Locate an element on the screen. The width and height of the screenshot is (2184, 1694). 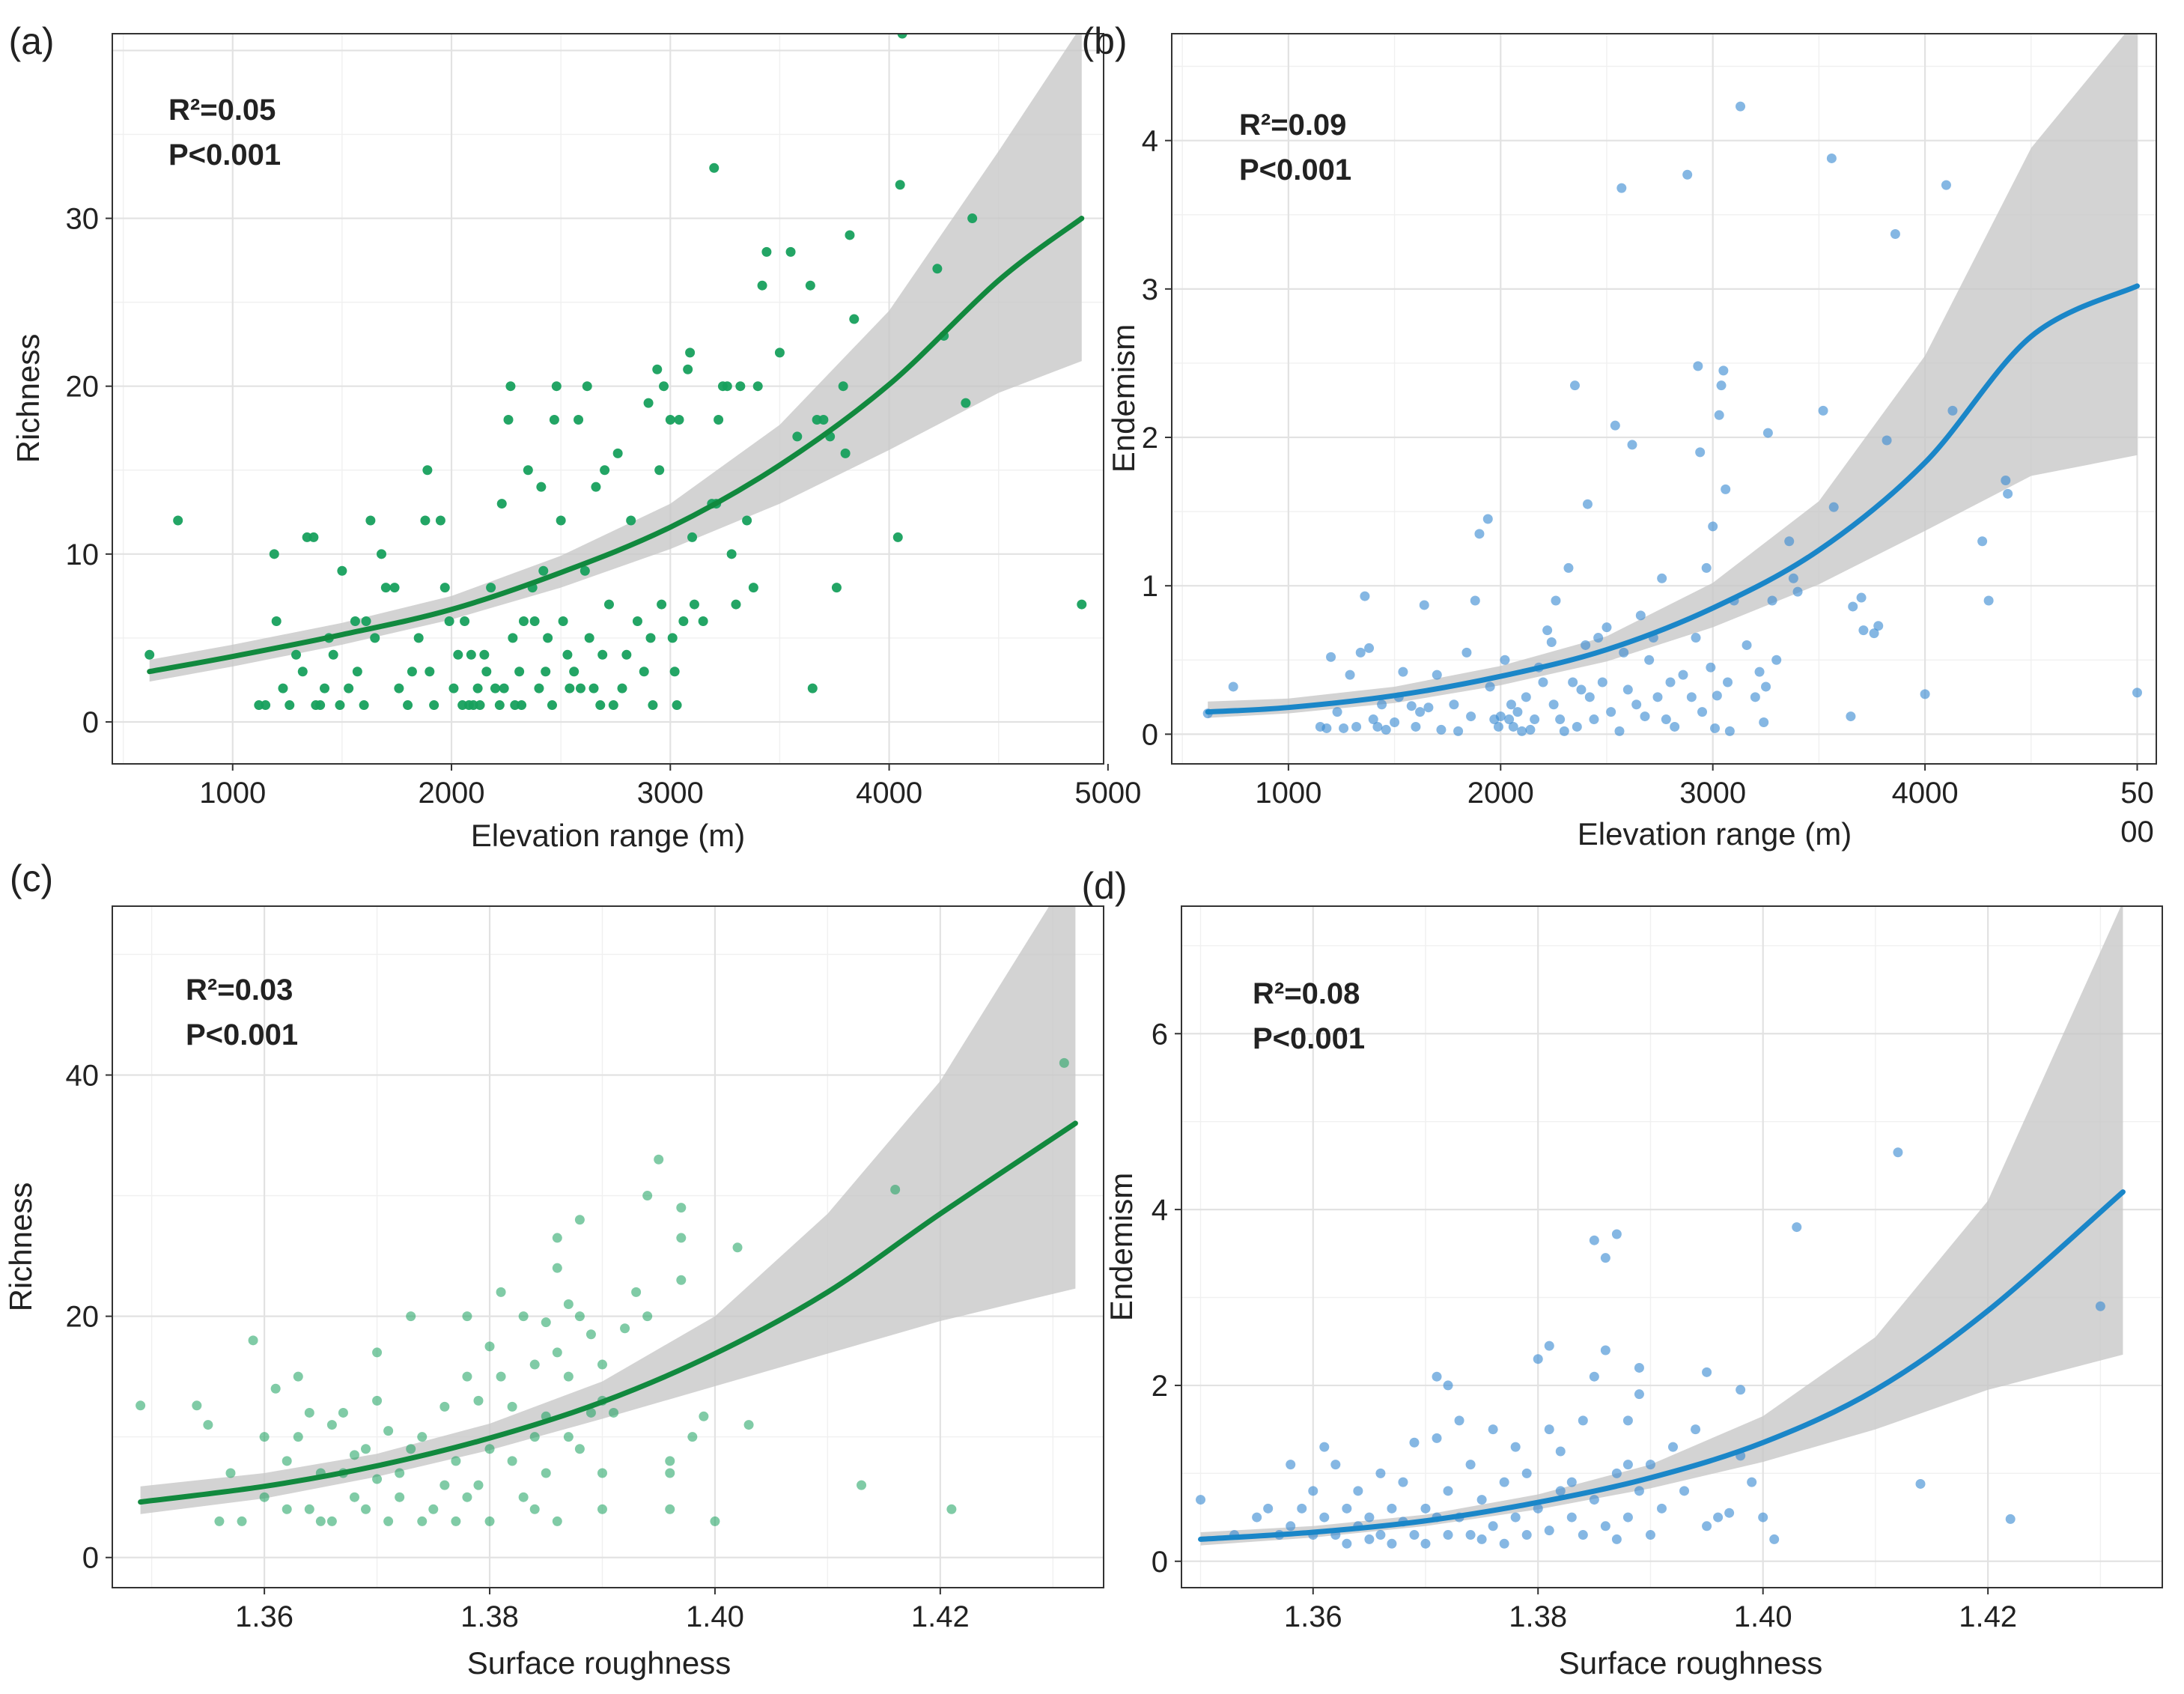
fitted-curve is located at coordinates (1672, 499).